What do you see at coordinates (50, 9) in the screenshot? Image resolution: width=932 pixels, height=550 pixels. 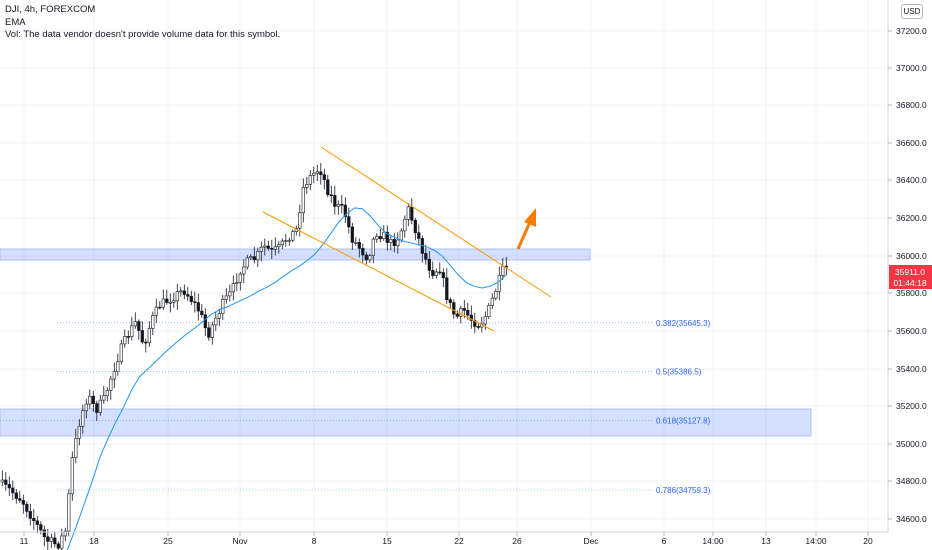 I see `symbol-title: DJI, 4h, FOREXCOM` at bounding box center [50, 9].